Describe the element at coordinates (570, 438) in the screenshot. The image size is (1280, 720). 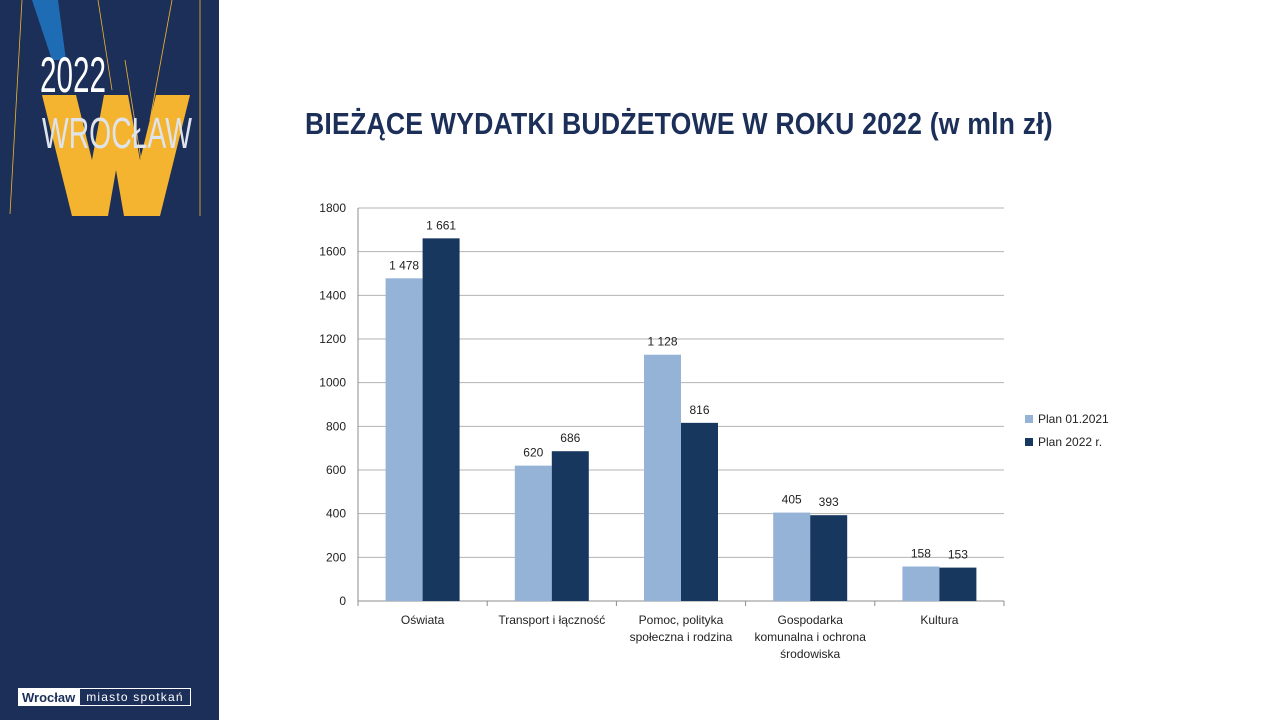
I see `data-label: 686` at that location.